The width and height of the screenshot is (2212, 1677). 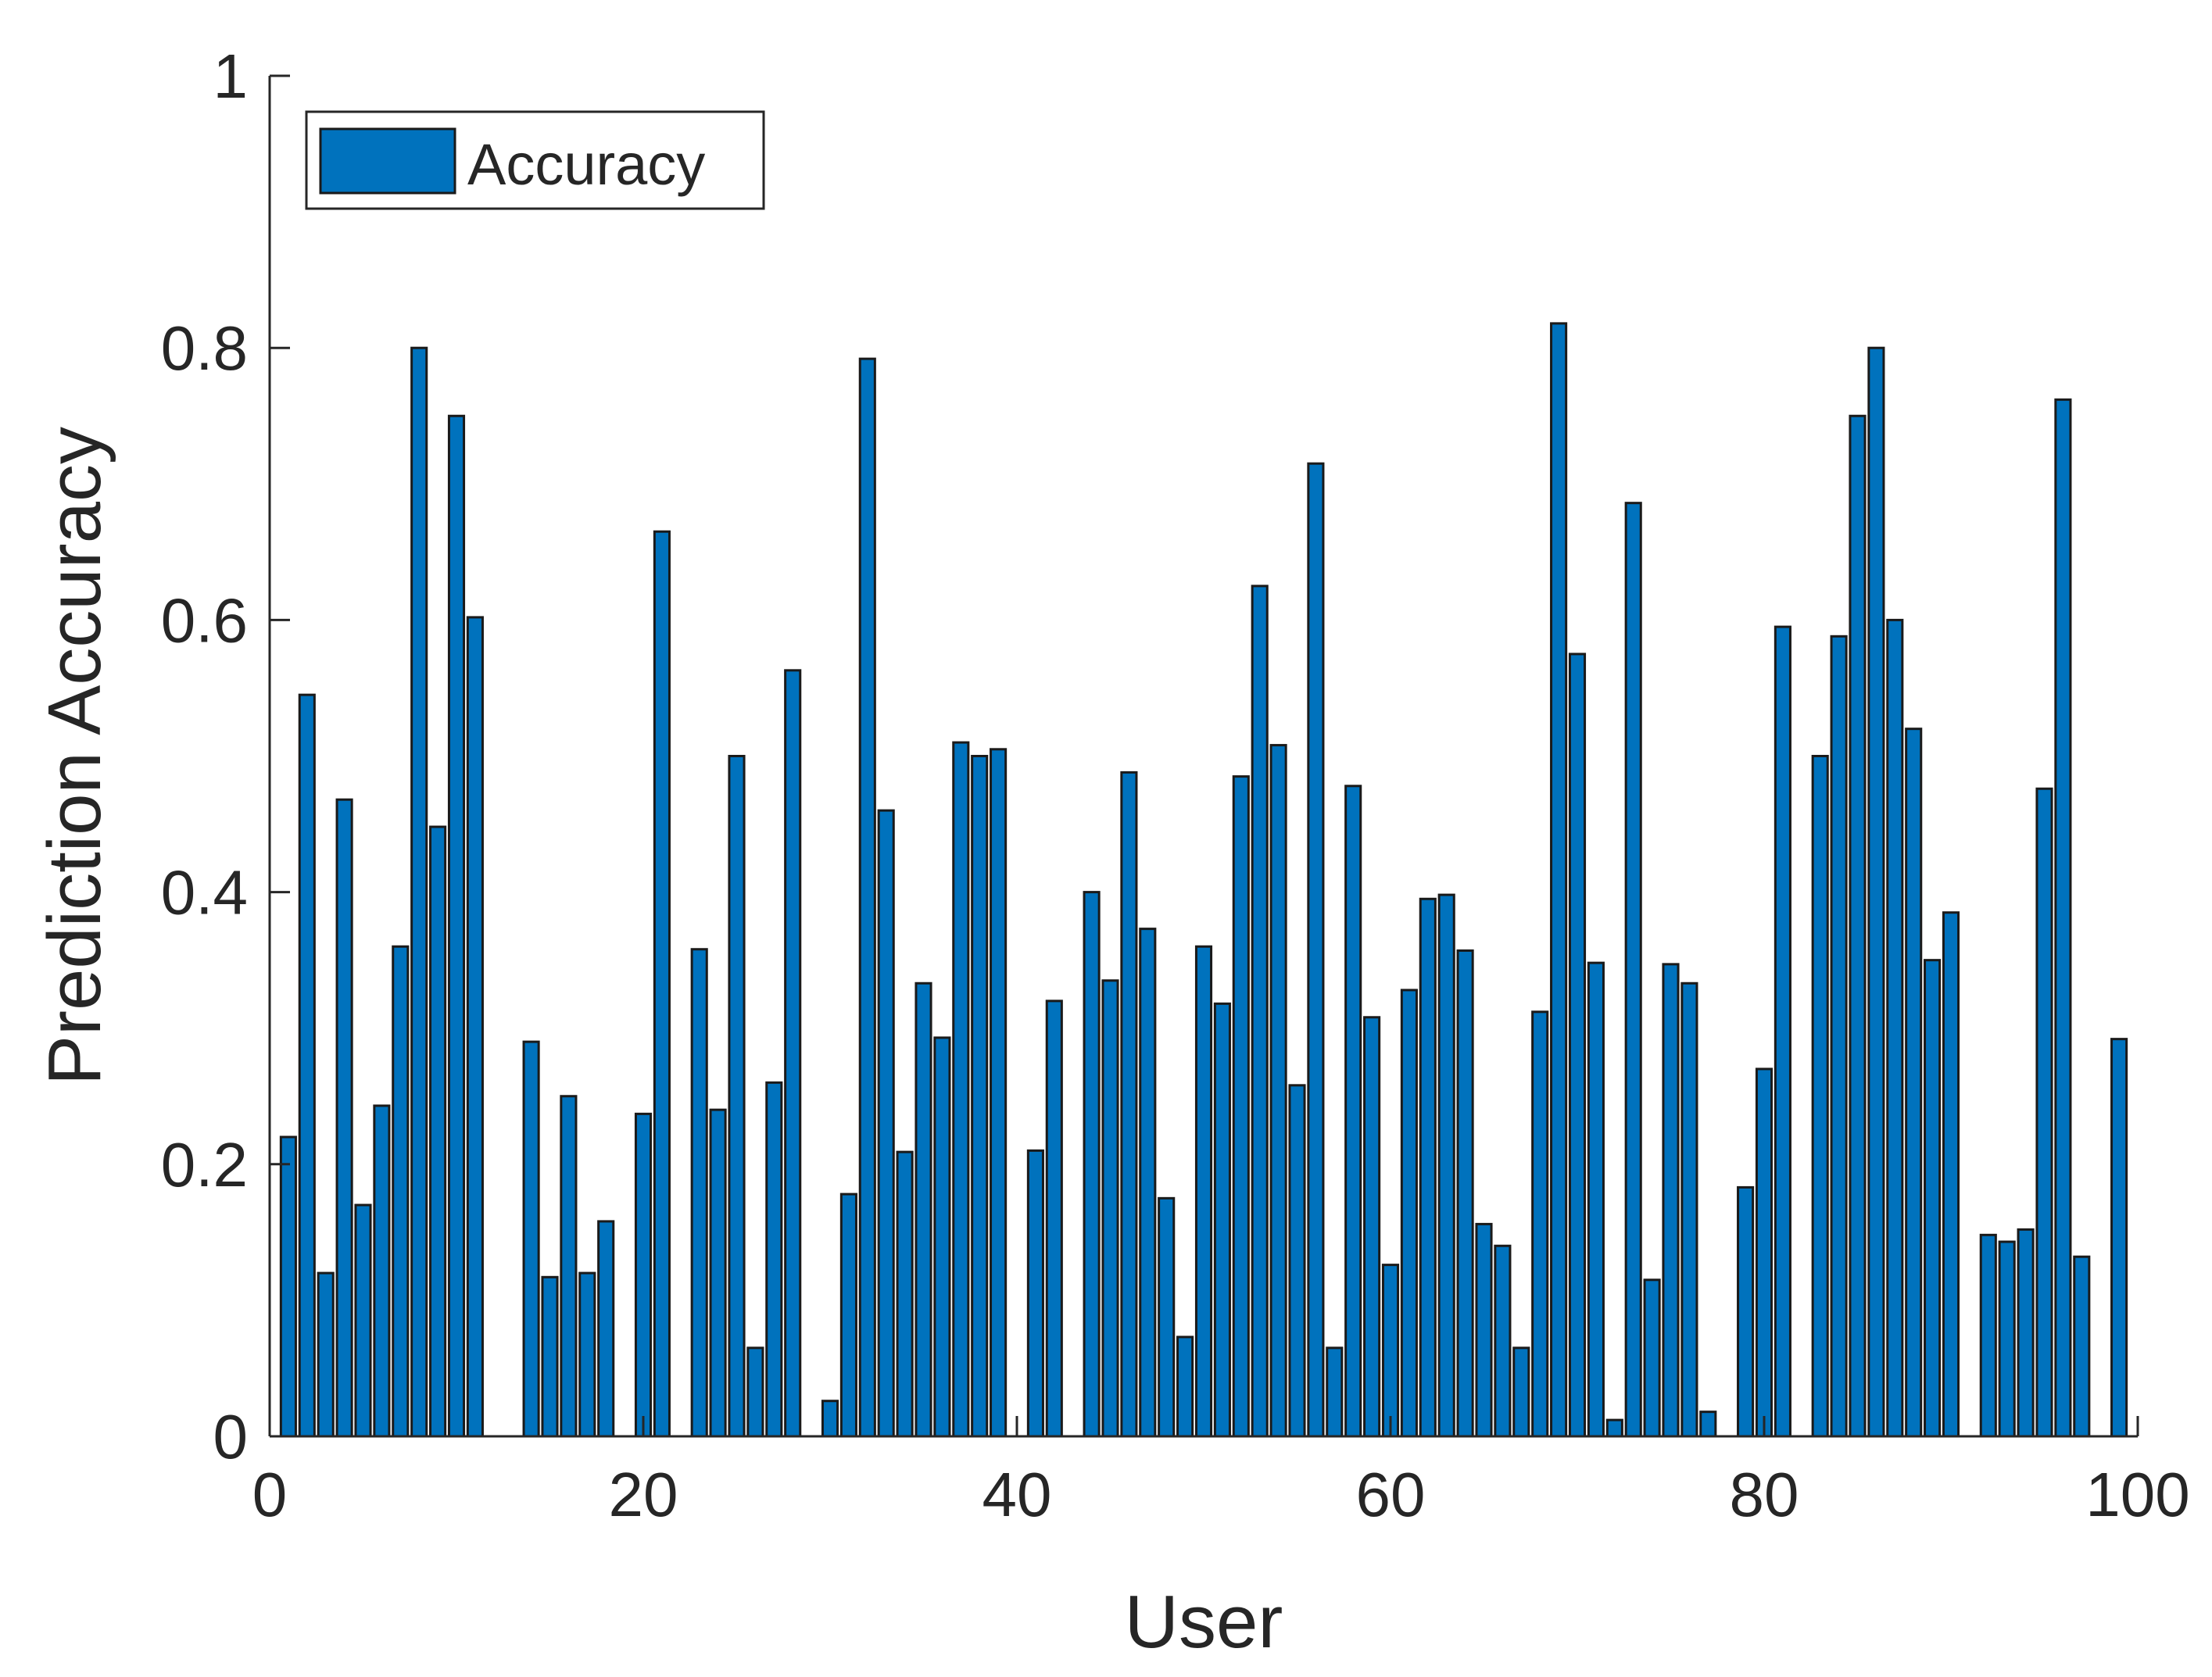 I want to click on legend: Accuracy, so click(x=535, y=160).